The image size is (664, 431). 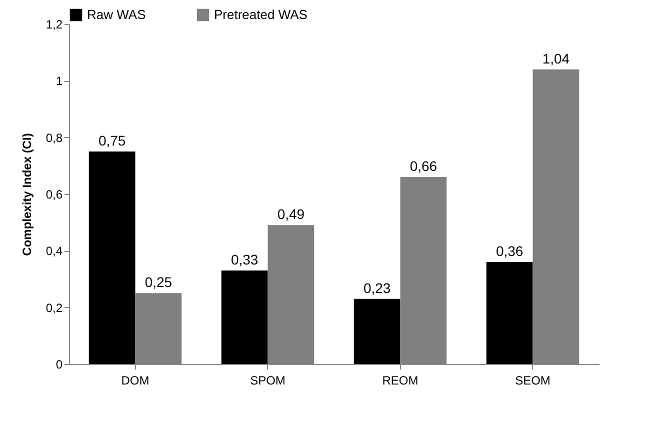 I want to click on data-label: 0,33, so click(x=244, y=260).